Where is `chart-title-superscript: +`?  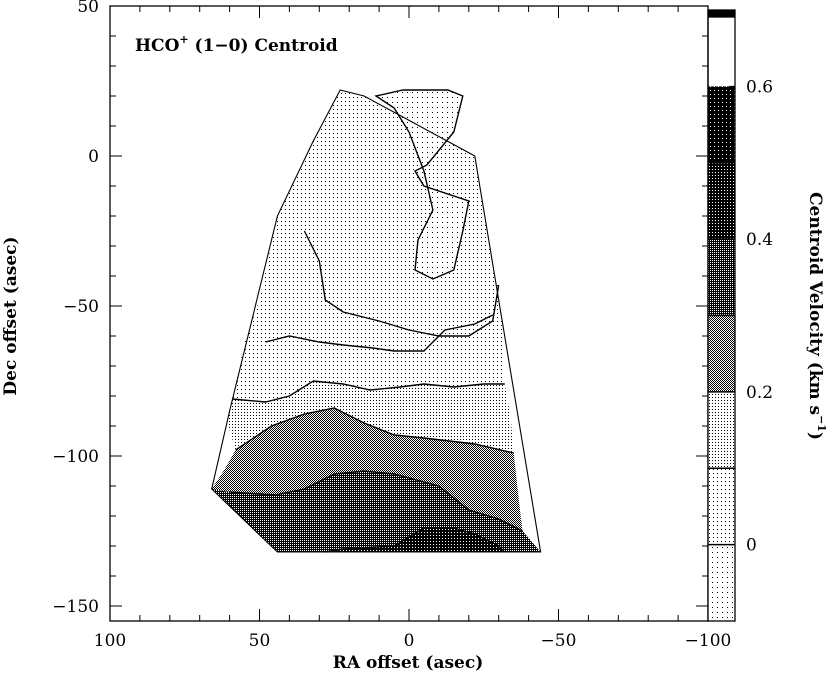 chart-title-superscript: + is located at coordinates (183, 39).